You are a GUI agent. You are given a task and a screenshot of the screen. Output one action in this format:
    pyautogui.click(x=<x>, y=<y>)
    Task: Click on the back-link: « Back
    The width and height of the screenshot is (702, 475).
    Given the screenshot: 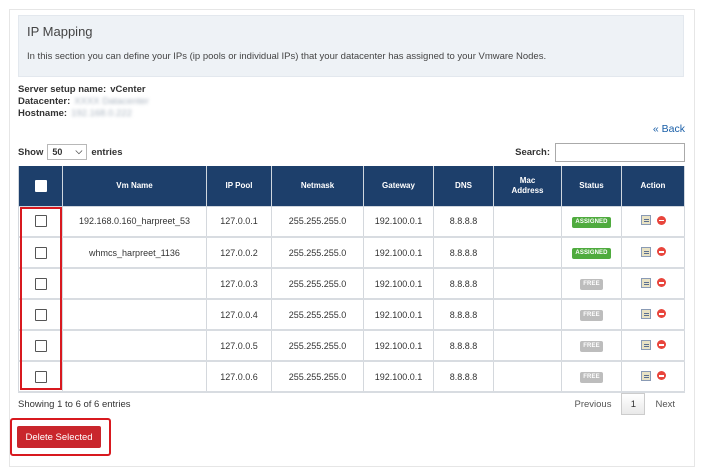 What is the action you would take?
    pyautogui.click(x=668, y=129)
    